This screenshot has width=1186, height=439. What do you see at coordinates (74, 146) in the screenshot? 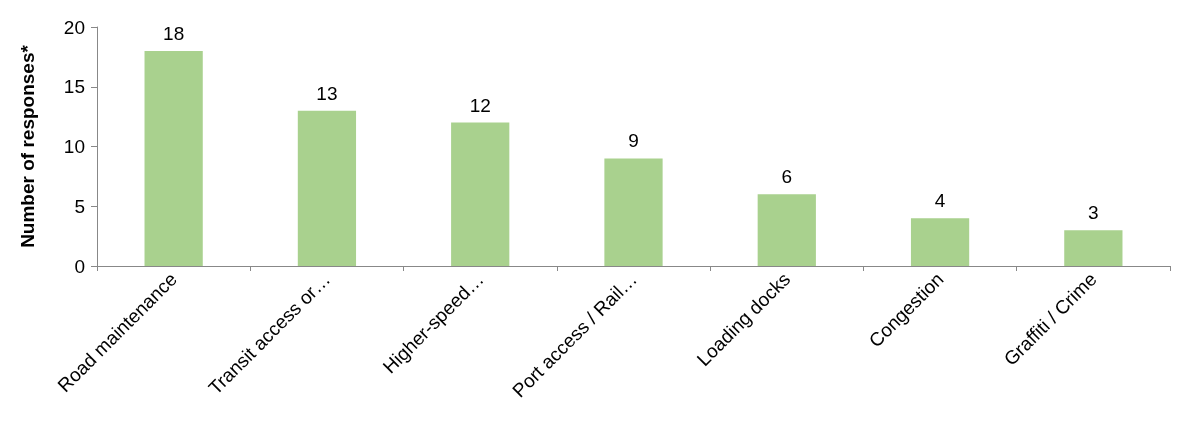
I see `y-tick-label: 10` at bounding box center [74, 146].